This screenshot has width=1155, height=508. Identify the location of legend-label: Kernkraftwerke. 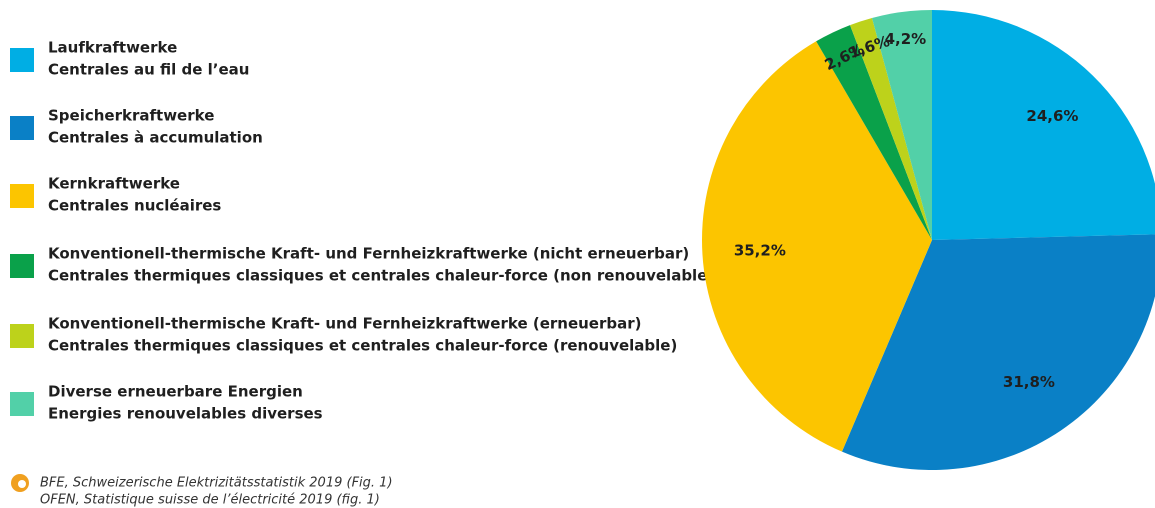
(114, 184).